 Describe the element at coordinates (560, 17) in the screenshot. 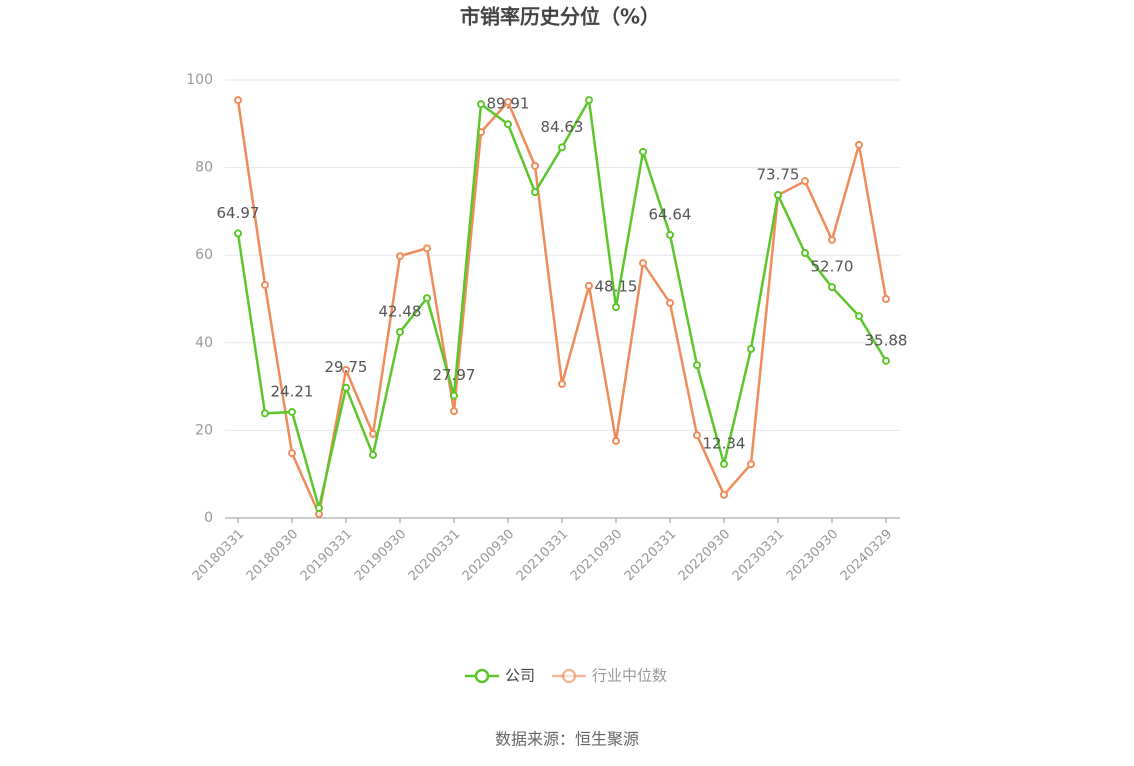

I see `chart-title: 市销率历史分位（%）` at that location.